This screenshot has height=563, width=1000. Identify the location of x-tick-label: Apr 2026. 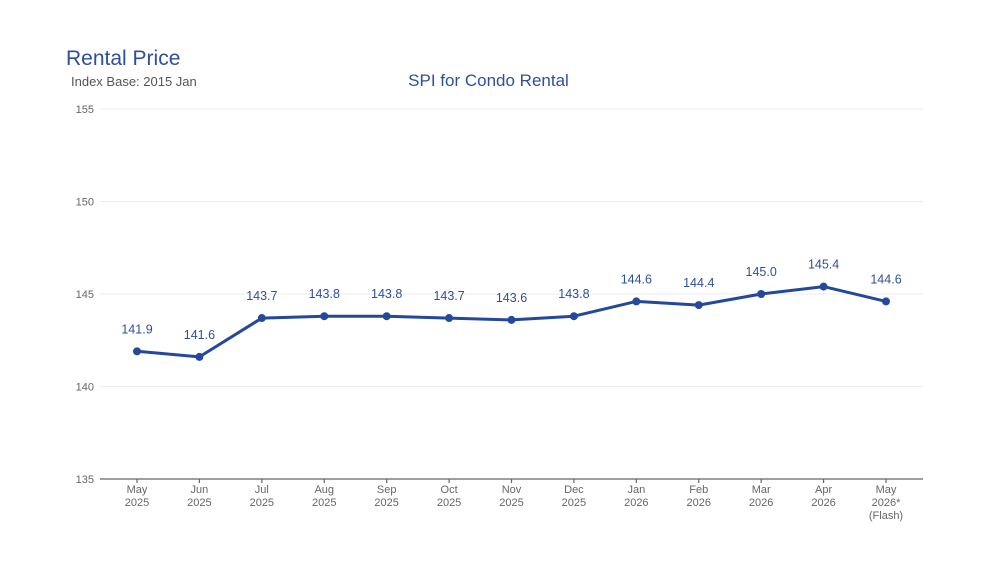
(823, 496).